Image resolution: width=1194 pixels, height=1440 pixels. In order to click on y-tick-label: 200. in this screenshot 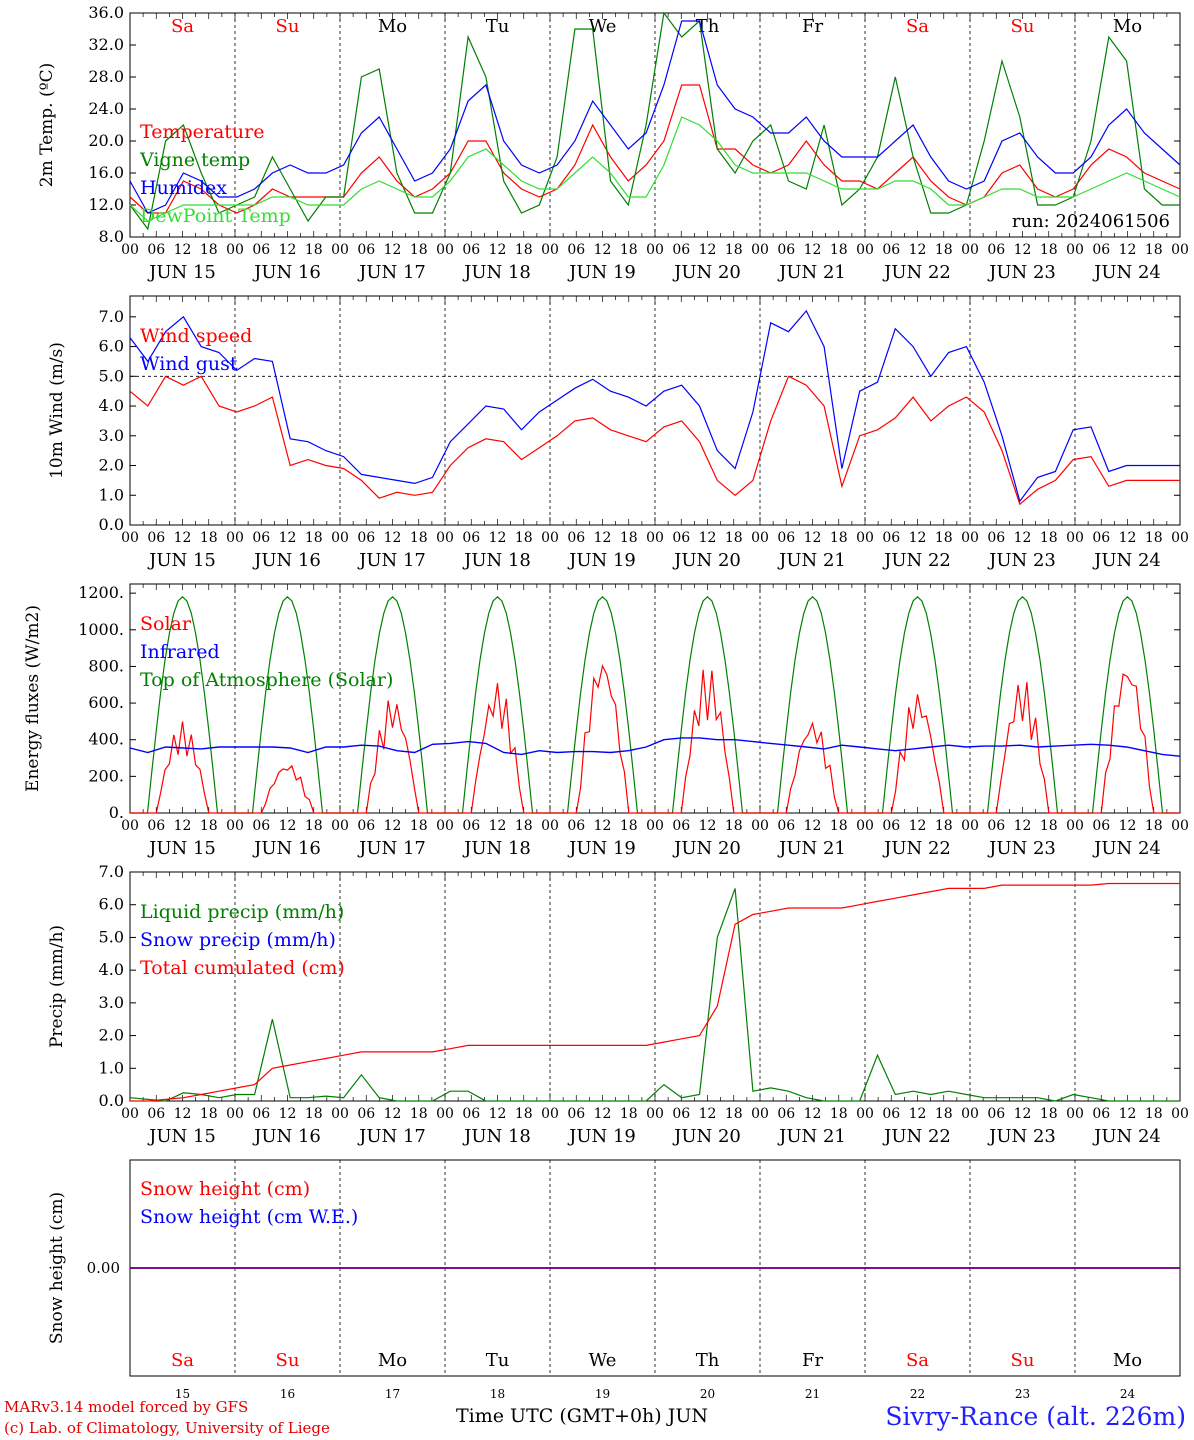, I will do `click(106, 775)`.